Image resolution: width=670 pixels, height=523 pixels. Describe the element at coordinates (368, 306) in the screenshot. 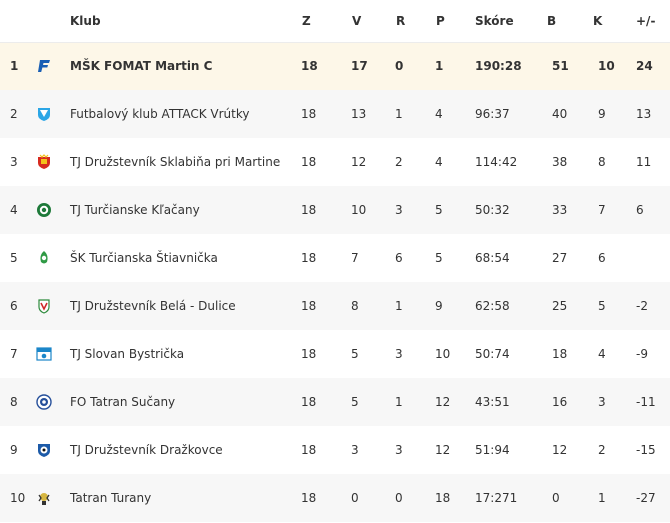

I see `cell-wins: 8` at that location.